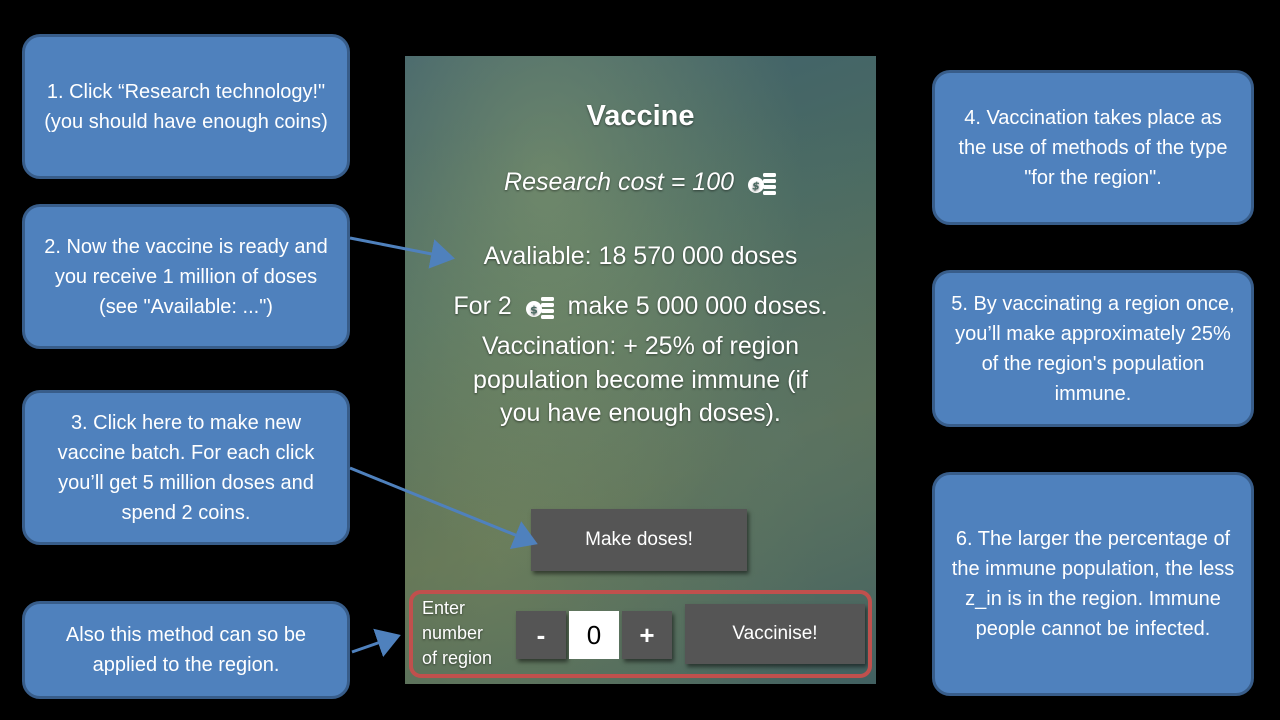  I want to click on make-cost-row: For 2 $ make 5 000 000 doses., so click(640, 306).